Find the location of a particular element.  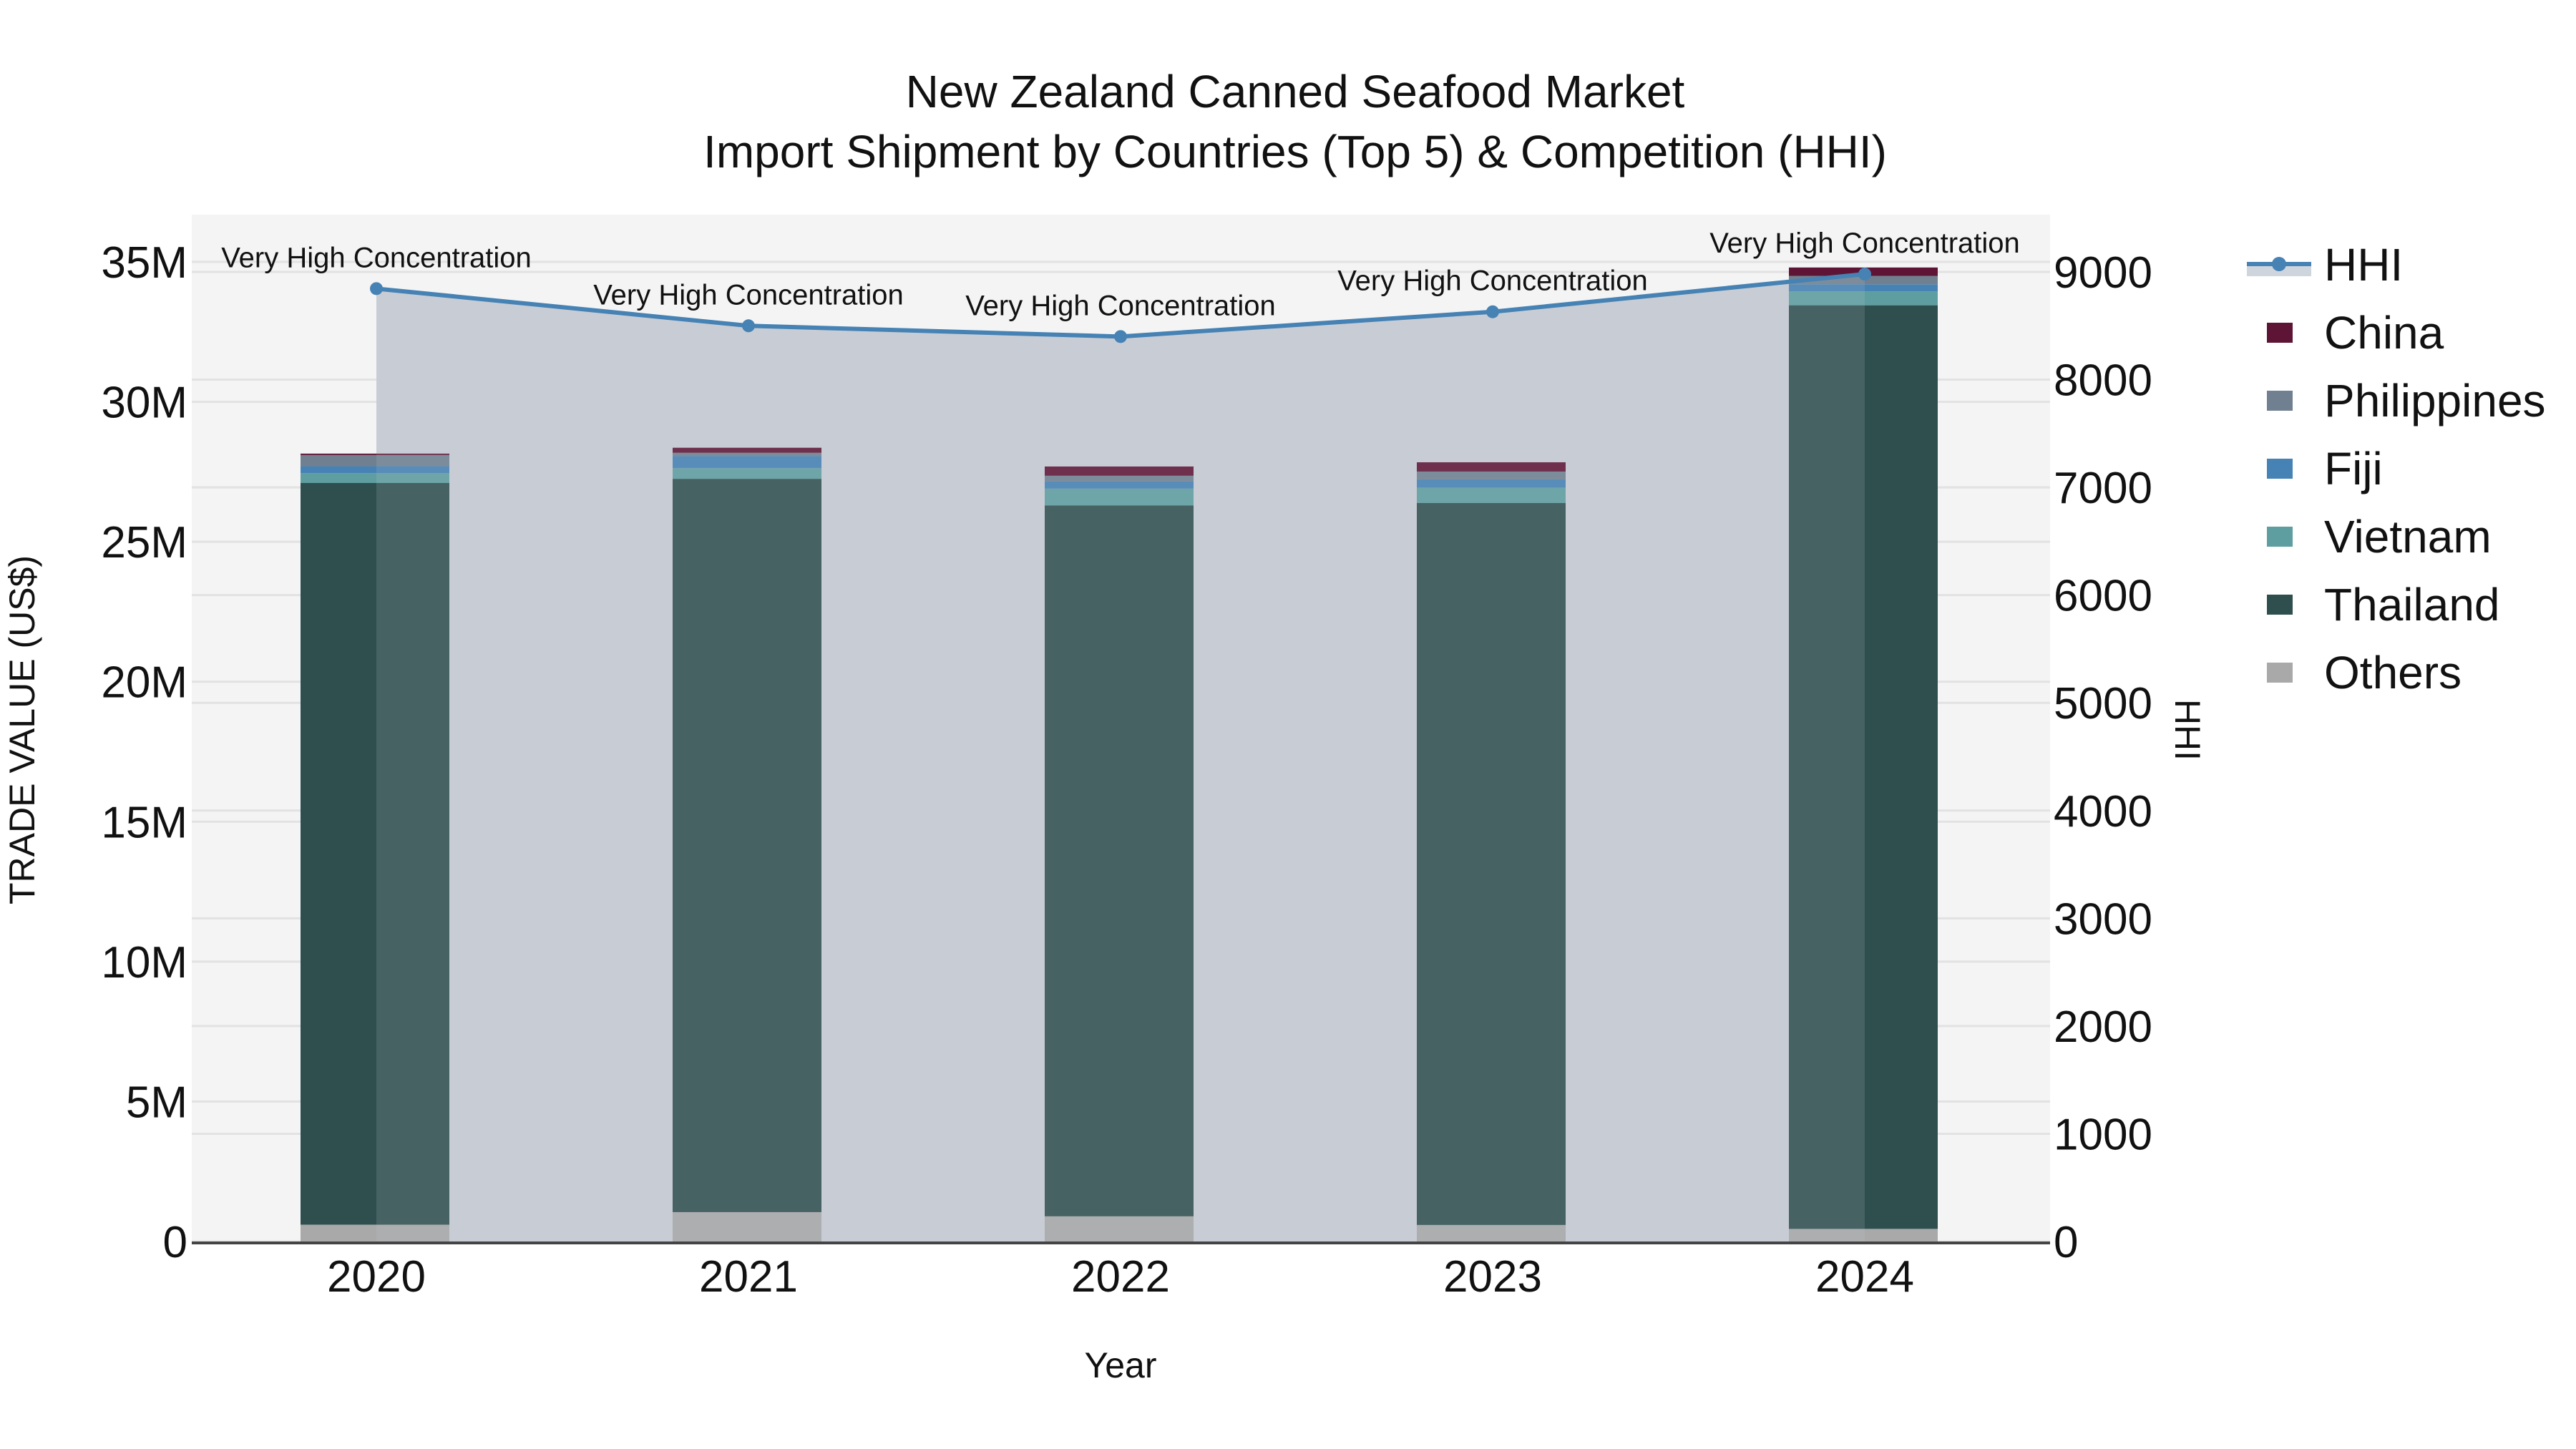

y-right-tick: 2000 is located at coordinates (2103, 1027).